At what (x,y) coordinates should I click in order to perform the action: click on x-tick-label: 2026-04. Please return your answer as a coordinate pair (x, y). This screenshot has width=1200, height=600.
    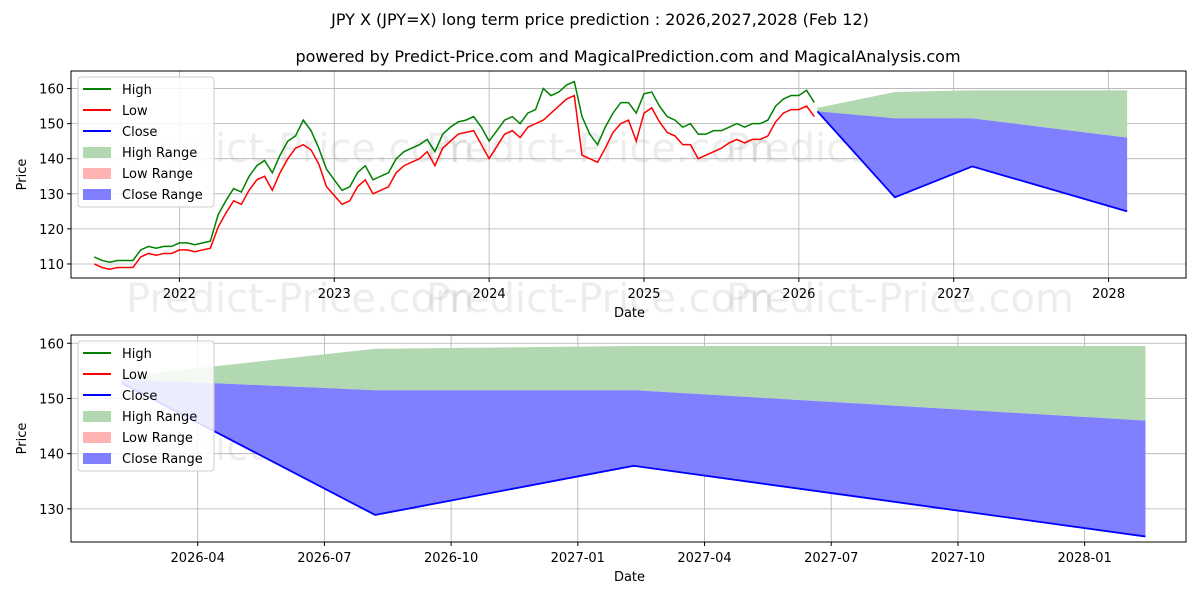
    Looking at the image, I should click on (198, 558).